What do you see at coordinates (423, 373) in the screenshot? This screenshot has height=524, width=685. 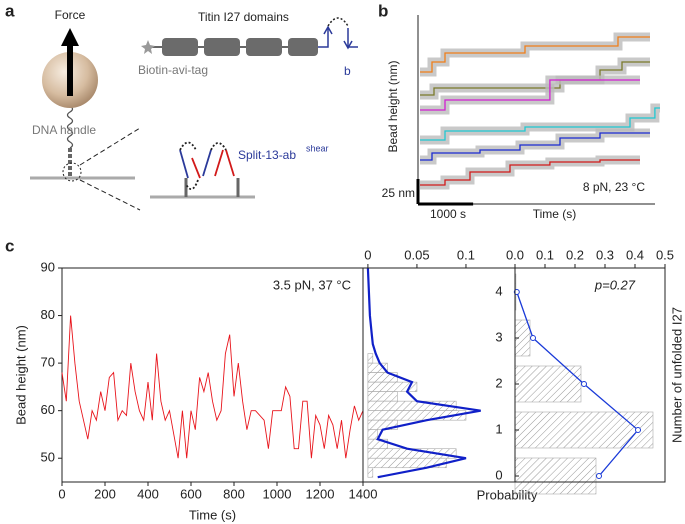 I see `fit-curve` at bounding box center [423, 373].